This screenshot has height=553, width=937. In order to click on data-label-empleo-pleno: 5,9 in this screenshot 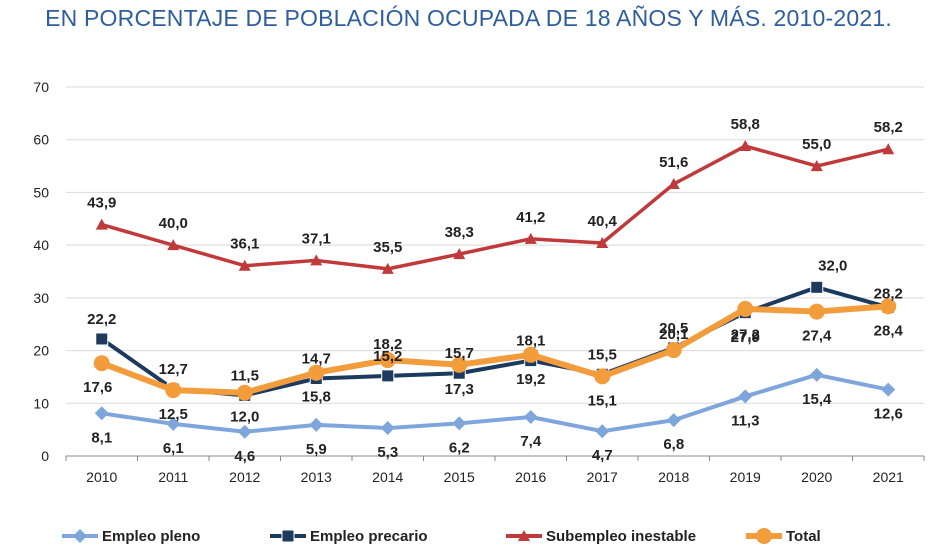, I will do `click(316, 449)`.